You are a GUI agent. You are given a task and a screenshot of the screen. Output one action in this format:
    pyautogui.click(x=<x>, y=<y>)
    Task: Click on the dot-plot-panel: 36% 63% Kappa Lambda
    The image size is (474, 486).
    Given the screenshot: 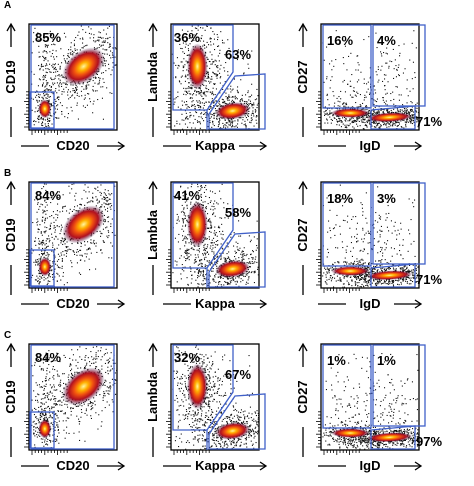 What is the action you would take?
    pyautogui.click(x=206, y=87)
    